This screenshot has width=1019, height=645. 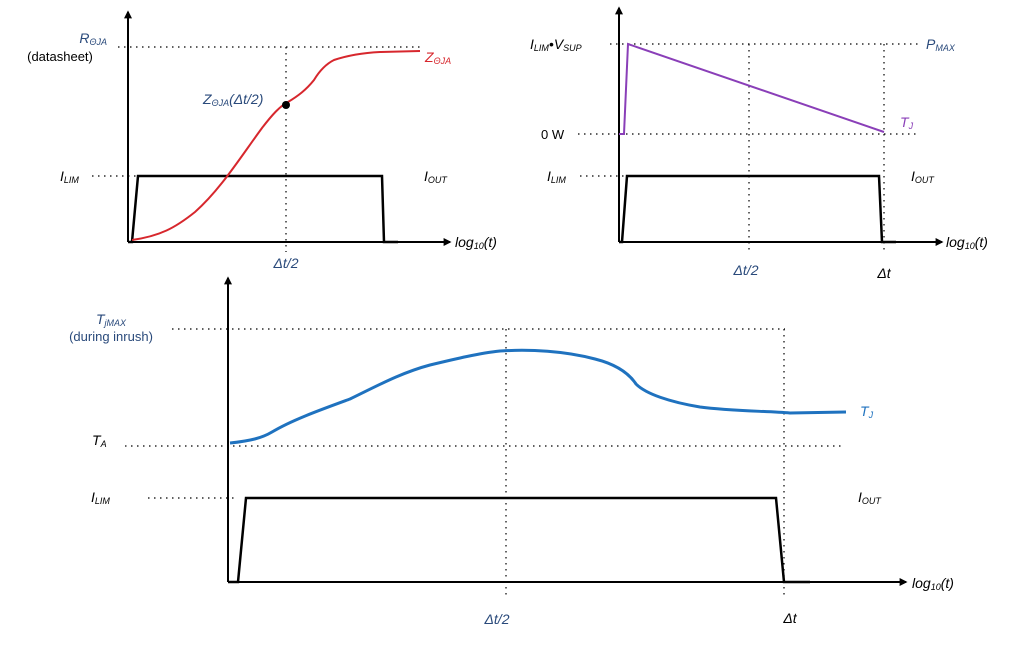 I want to click on tr-half-tick: Δt/2, so click(x=746, y=270).